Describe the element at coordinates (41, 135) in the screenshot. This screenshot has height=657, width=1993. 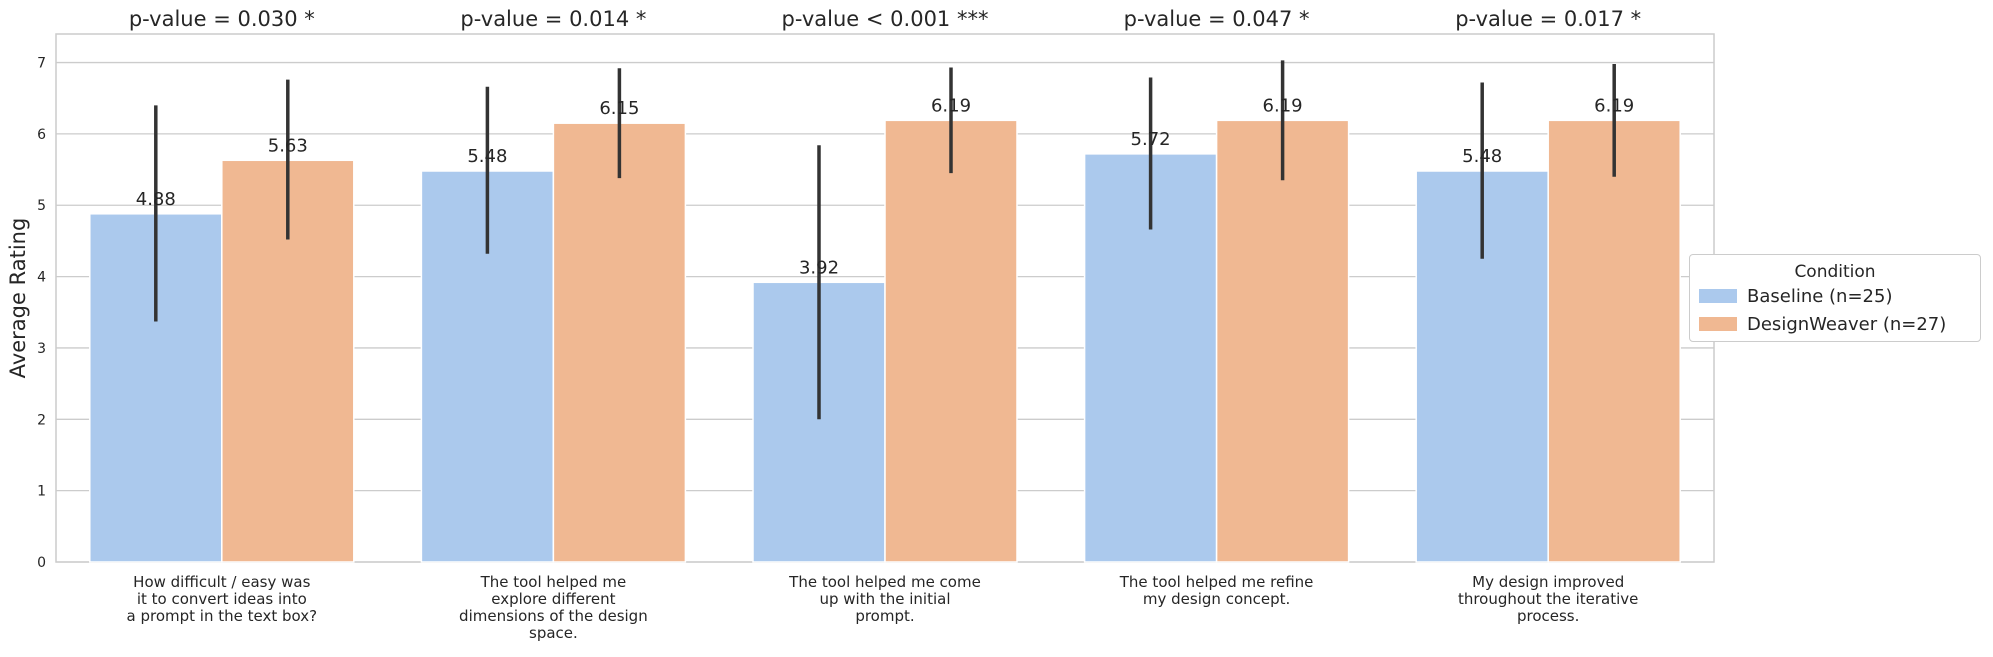
I see `y-tick-label-6: 6` at that location.